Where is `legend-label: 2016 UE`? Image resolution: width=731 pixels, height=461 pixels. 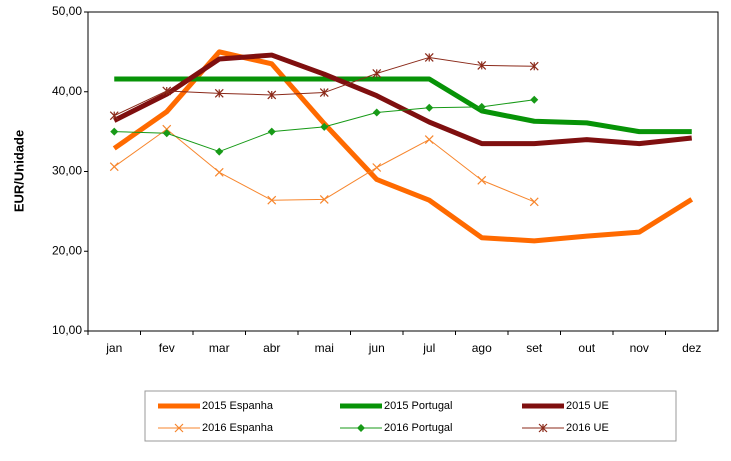
legend-label: 2016 UE is located at coordinates (587, 428).